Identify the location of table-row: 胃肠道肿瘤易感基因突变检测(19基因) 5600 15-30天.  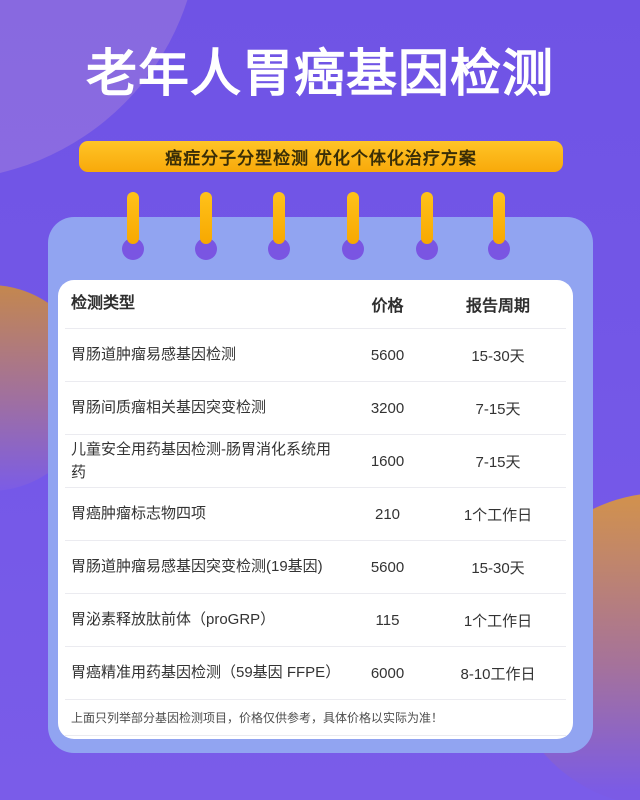
(315, 567).